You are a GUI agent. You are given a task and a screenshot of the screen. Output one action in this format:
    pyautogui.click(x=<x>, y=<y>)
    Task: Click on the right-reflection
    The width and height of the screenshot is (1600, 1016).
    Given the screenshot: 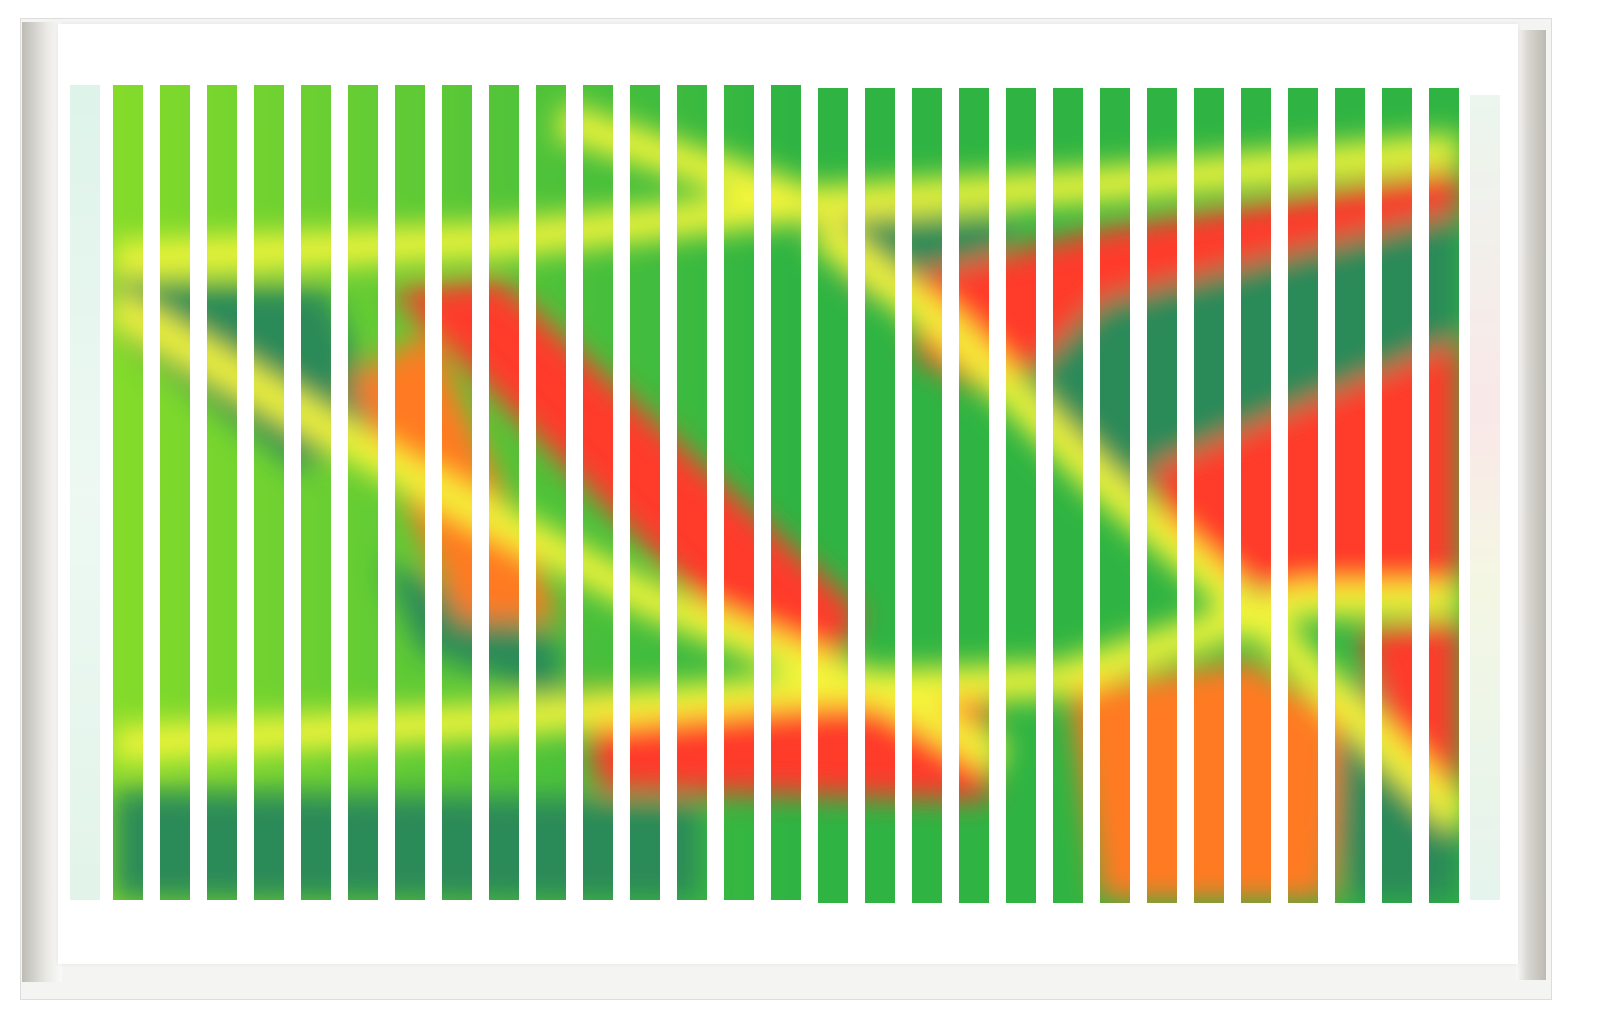 What is the action you would take?
    pyautogui.click(x=1485, y=497)
    